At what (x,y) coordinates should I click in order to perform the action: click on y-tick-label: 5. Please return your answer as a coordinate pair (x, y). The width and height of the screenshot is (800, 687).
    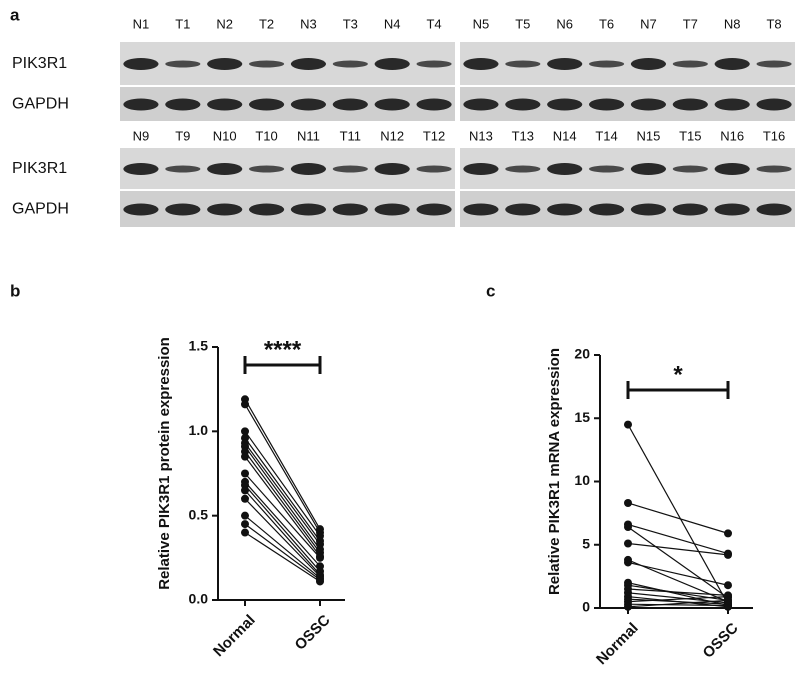
    Looking at the image, I should click on (586, 543).